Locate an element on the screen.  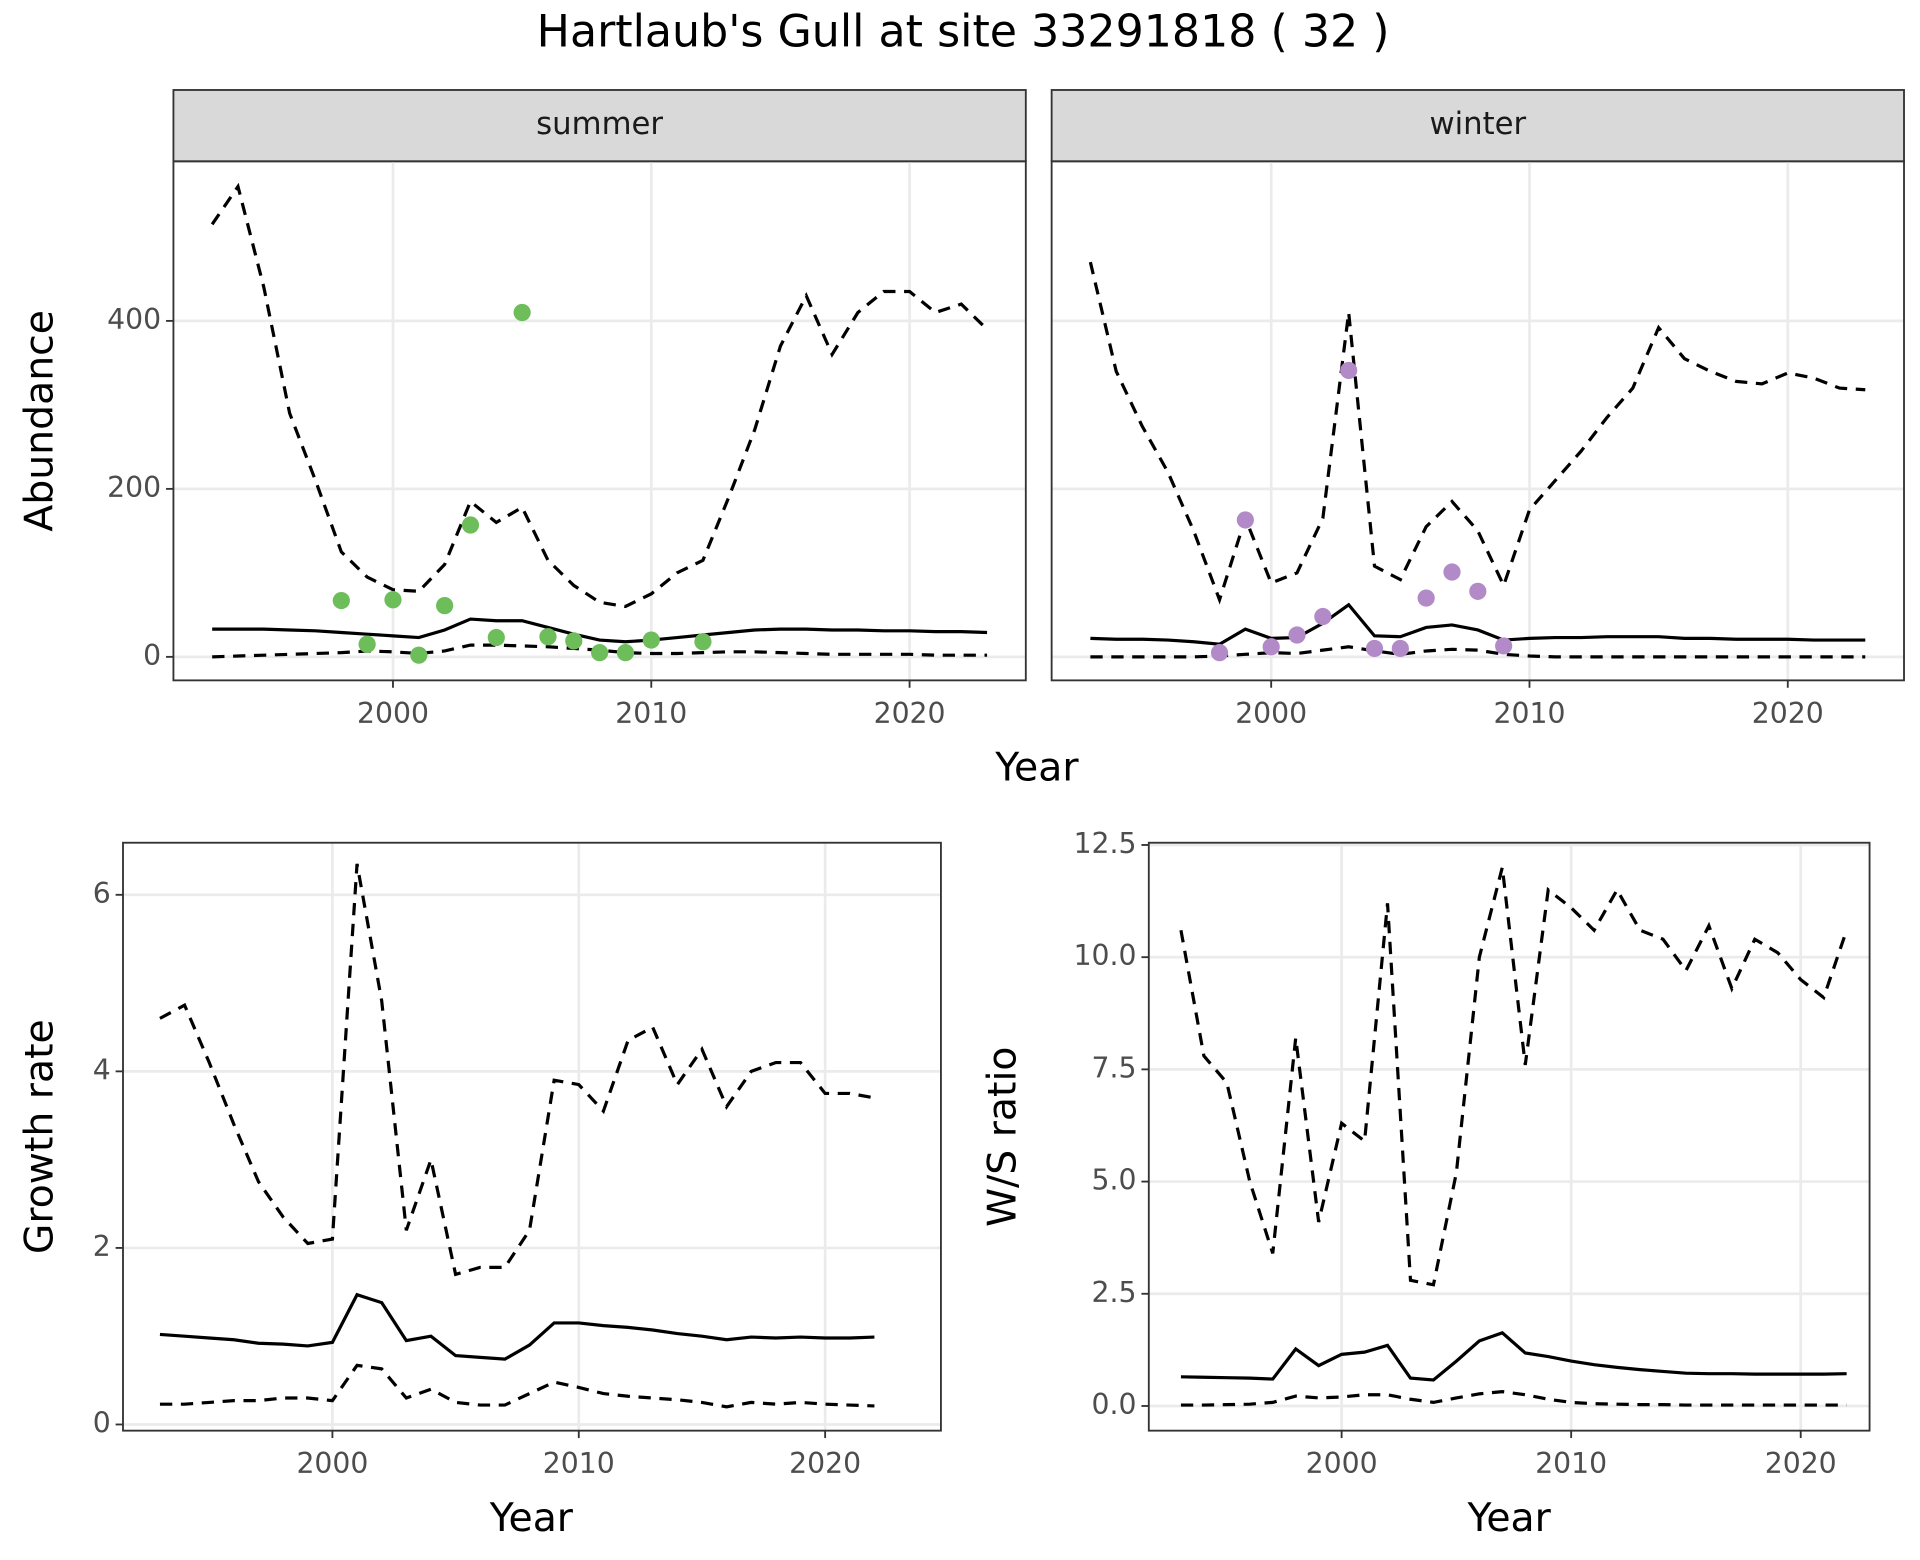
y-axis-title: W/S ratio is located at coordinates (1002, 1137).